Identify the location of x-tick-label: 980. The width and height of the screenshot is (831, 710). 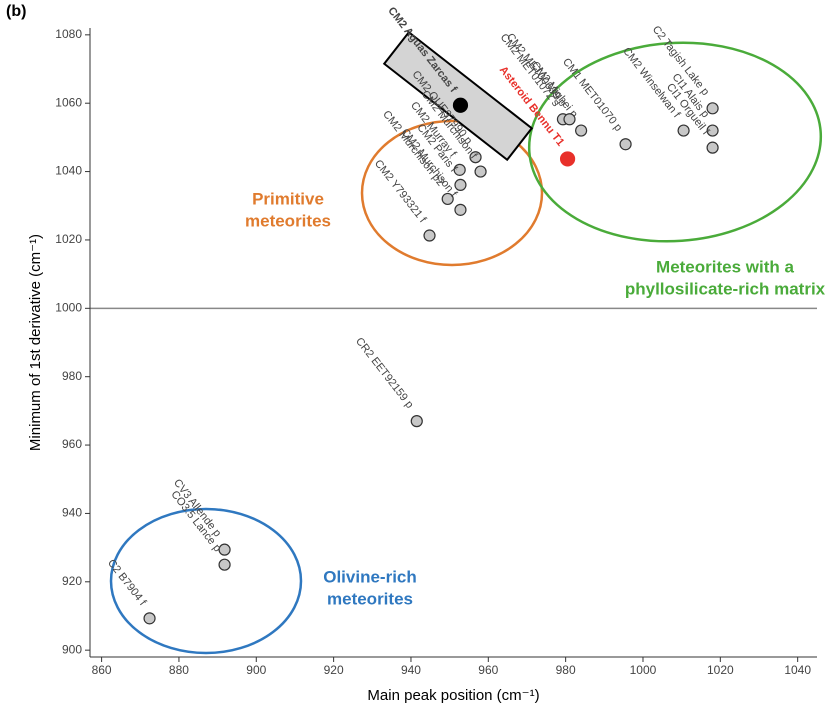
(566, 670).